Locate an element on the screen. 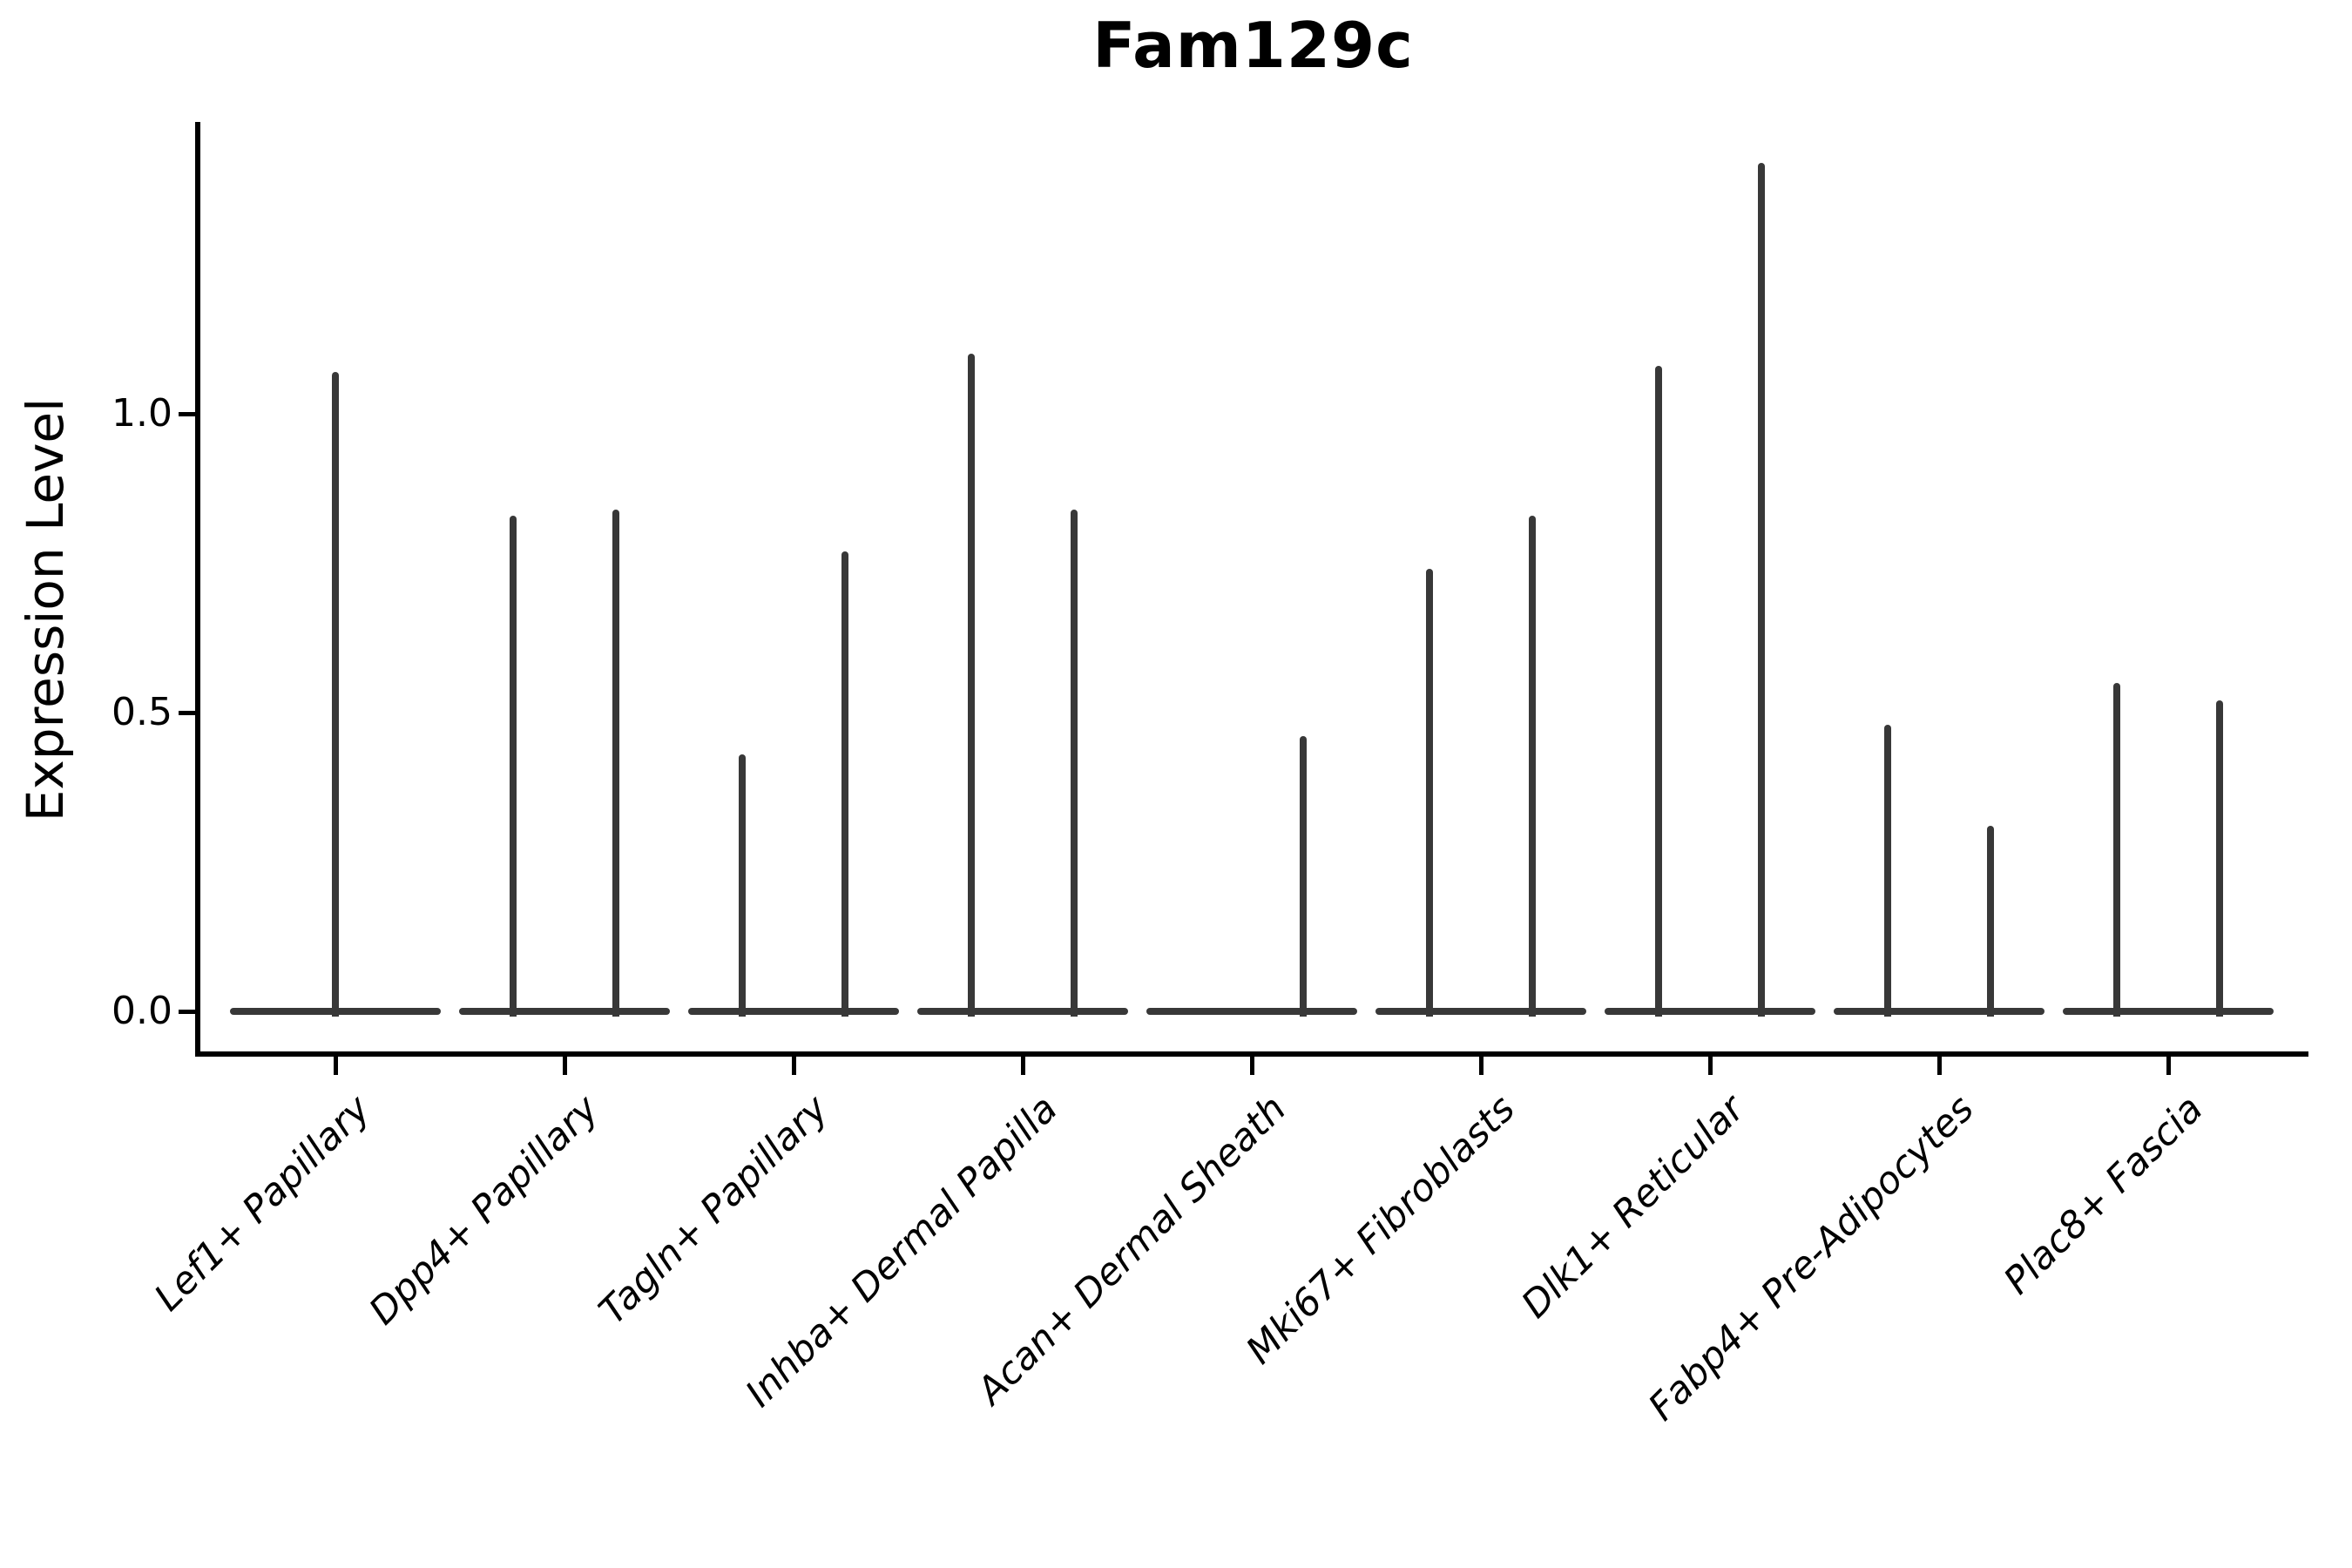 The width and height of the screenshot is (2352, 1568). y-tick-label: 1.0 is located at coordinates (142, 413).